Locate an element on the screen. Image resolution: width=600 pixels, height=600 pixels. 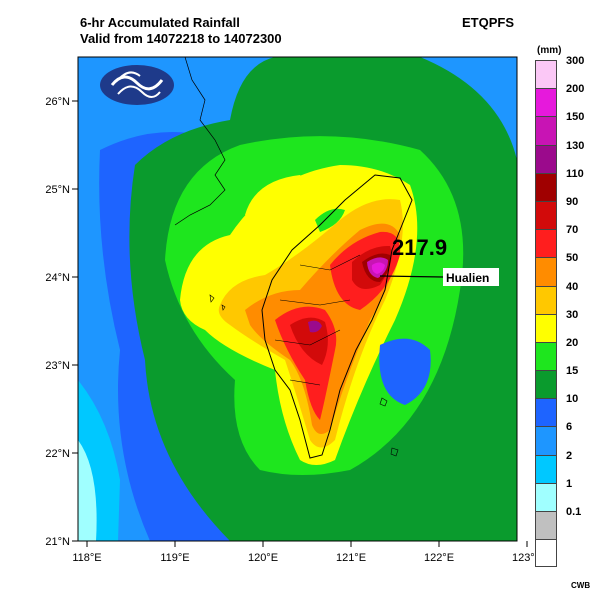
legend-label: 40 is located at coordinates (572, 286).